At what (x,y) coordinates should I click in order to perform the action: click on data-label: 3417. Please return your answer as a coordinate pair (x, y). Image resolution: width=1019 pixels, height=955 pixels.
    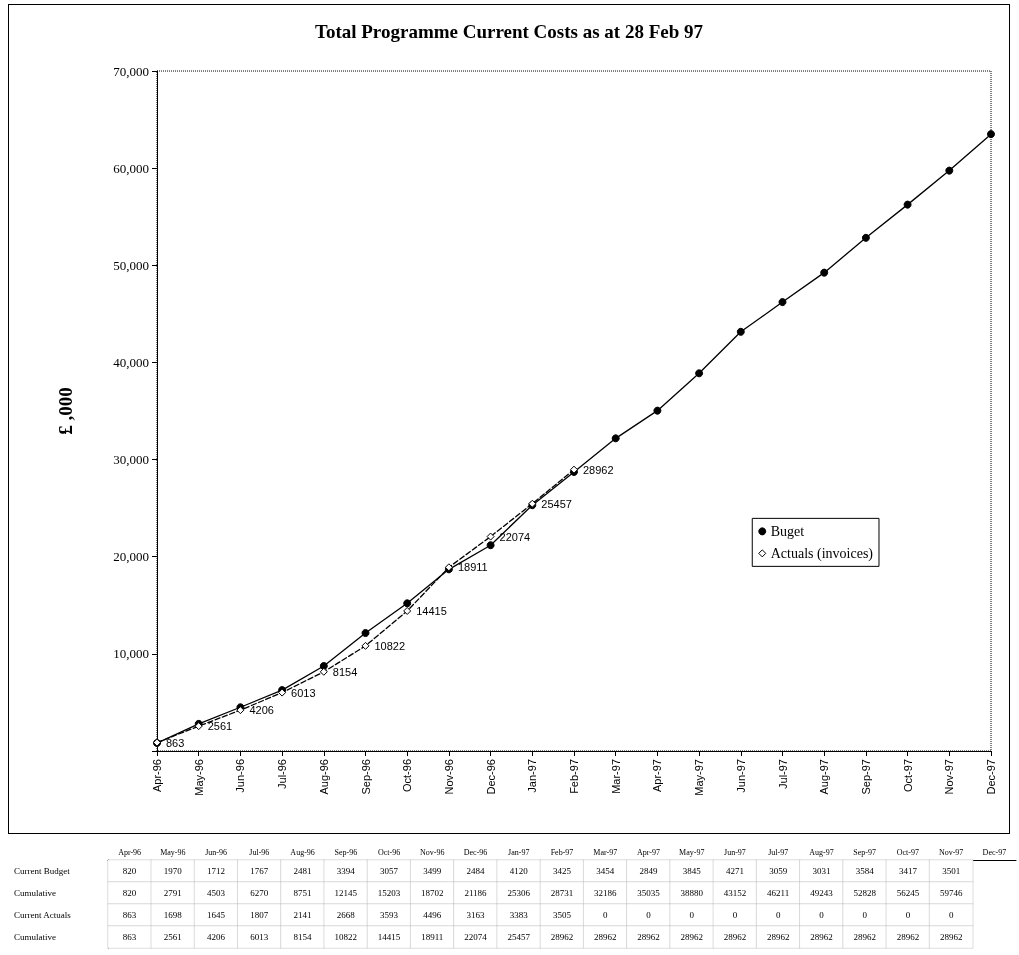
    Looking at the image, I should click on (908, 871).